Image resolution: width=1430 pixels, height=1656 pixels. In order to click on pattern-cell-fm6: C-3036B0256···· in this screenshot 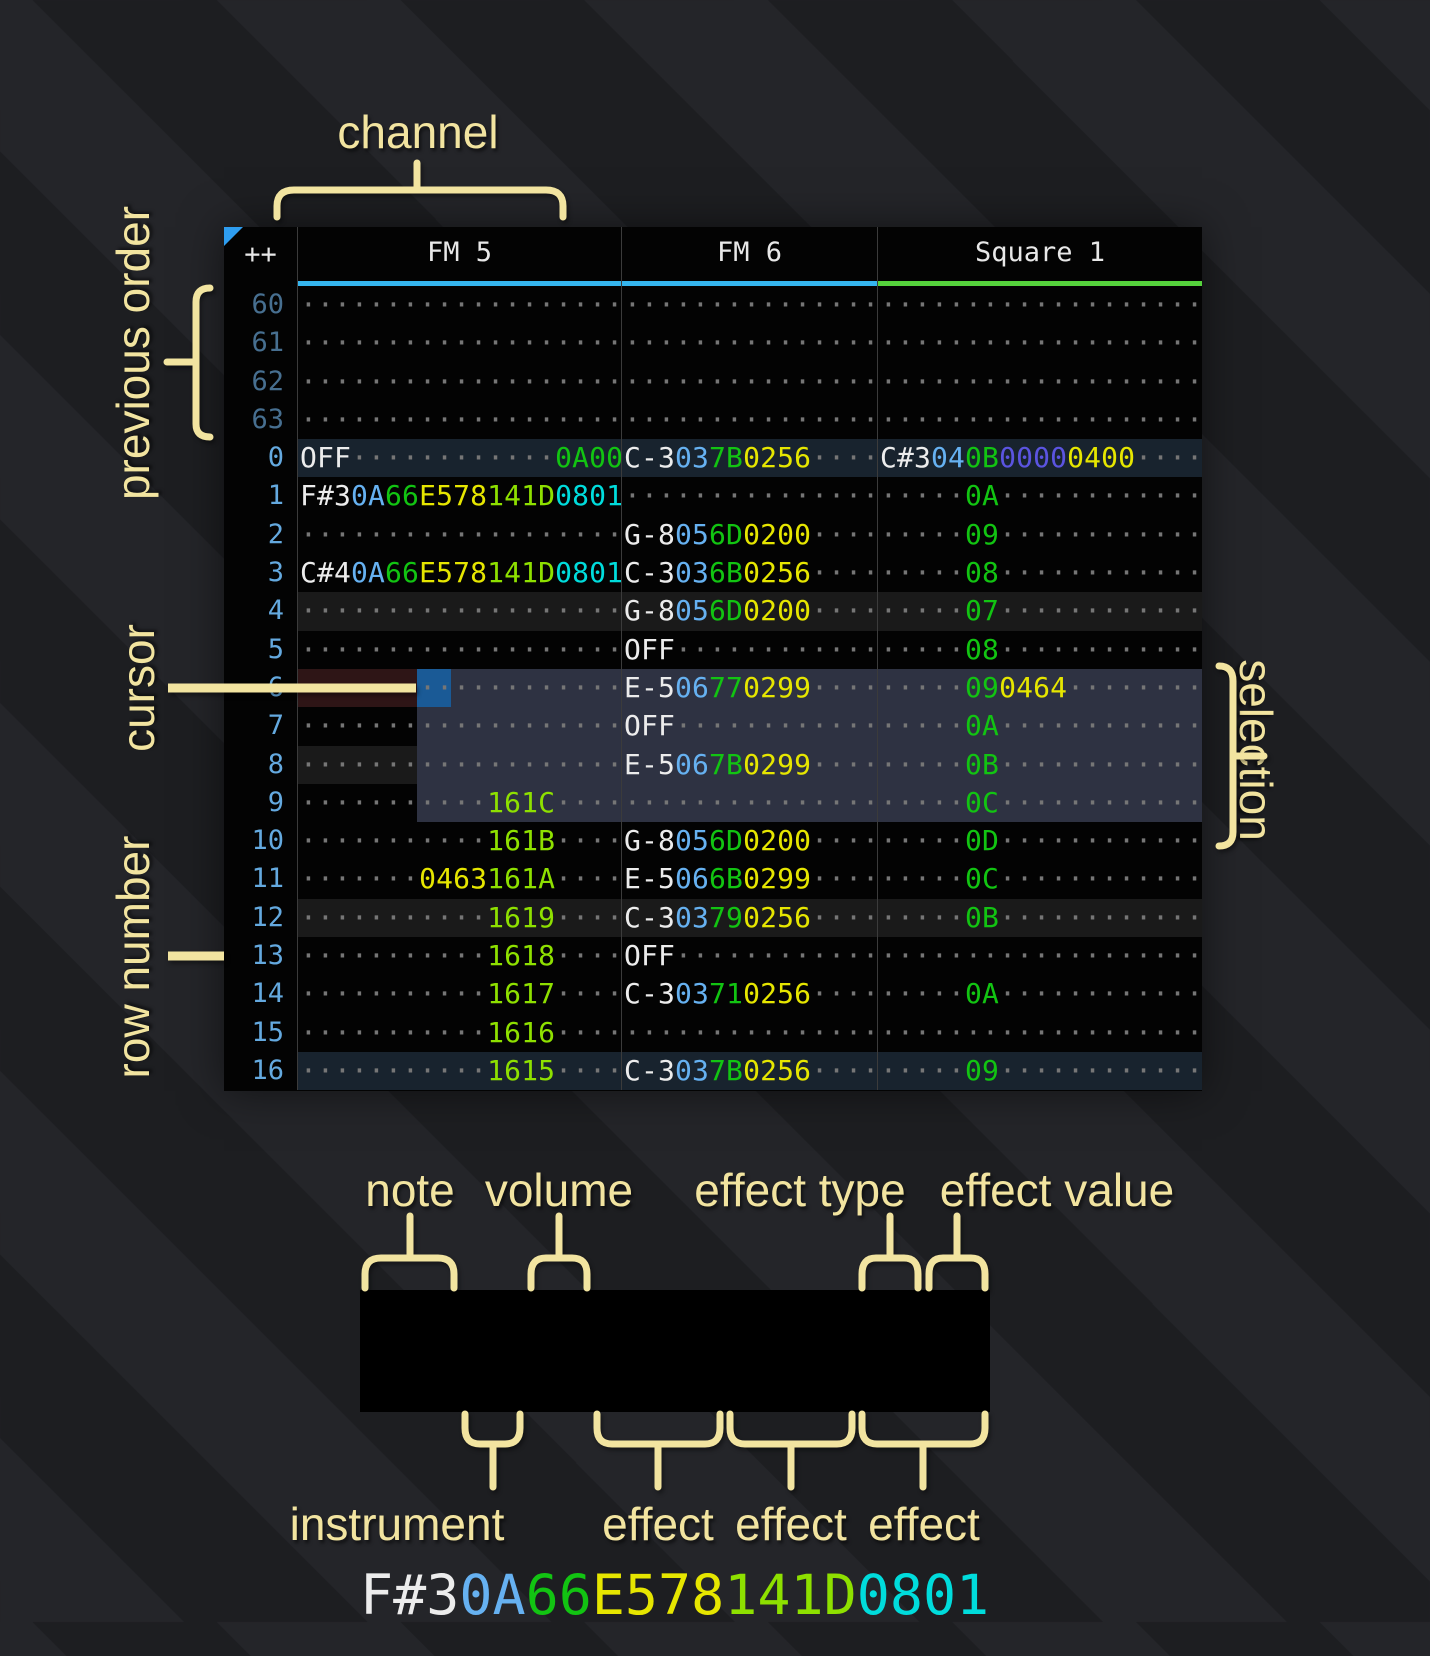, I will do `click(749, 573)`.